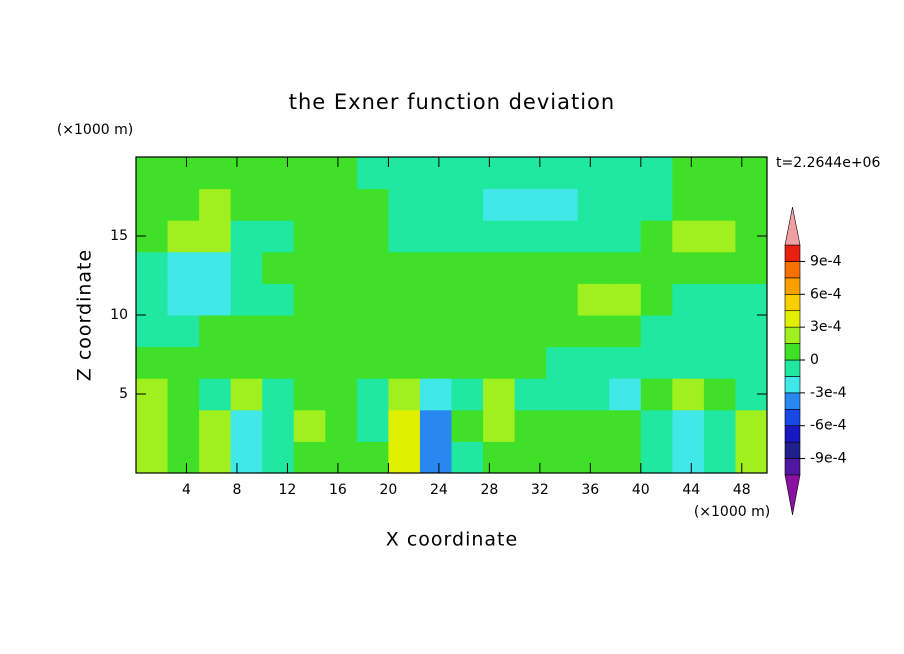 This screenshot has height=654, width=904. What do you see at coordinates (439, 490) in the screenshot?
I see `x-tick-label: 24` at bounding box center [439, 490].